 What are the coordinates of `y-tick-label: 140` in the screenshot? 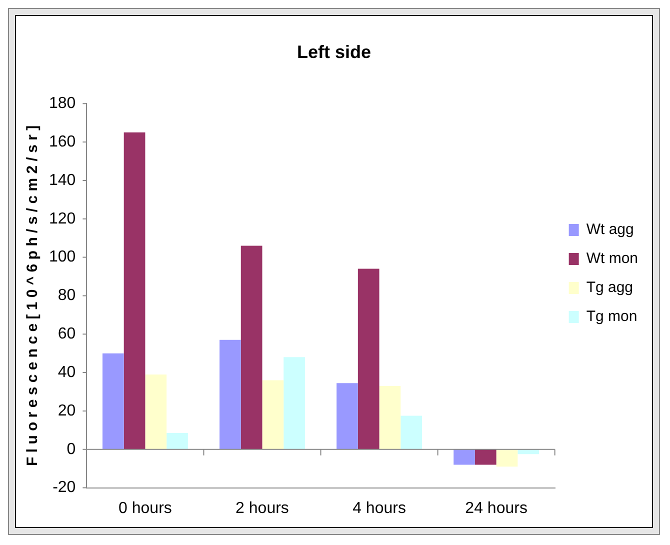 It's located at (62, 180).